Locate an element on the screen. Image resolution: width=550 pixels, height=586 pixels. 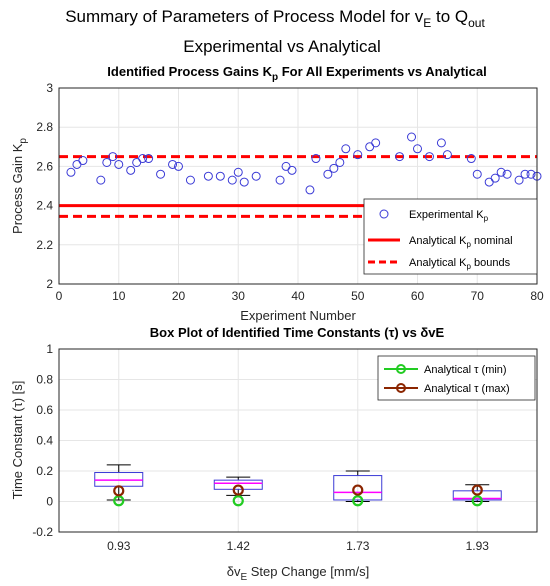
tau-legend: Analytical τ (min) Analytical τ (max) is located at coordinates (456, 378).